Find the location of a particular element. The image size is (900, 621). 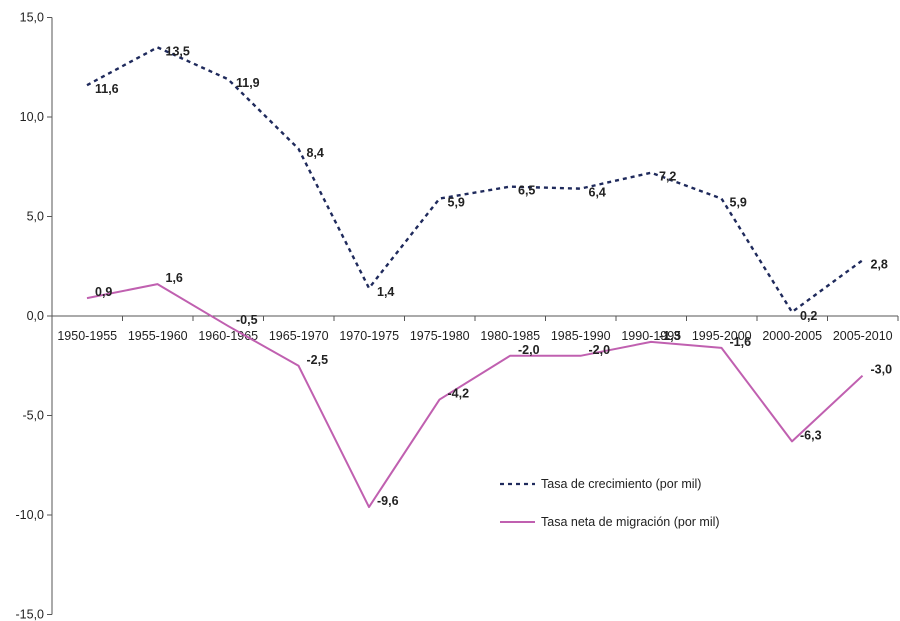

y-tick-label: -5,0 is located at coordinates (33, 416).